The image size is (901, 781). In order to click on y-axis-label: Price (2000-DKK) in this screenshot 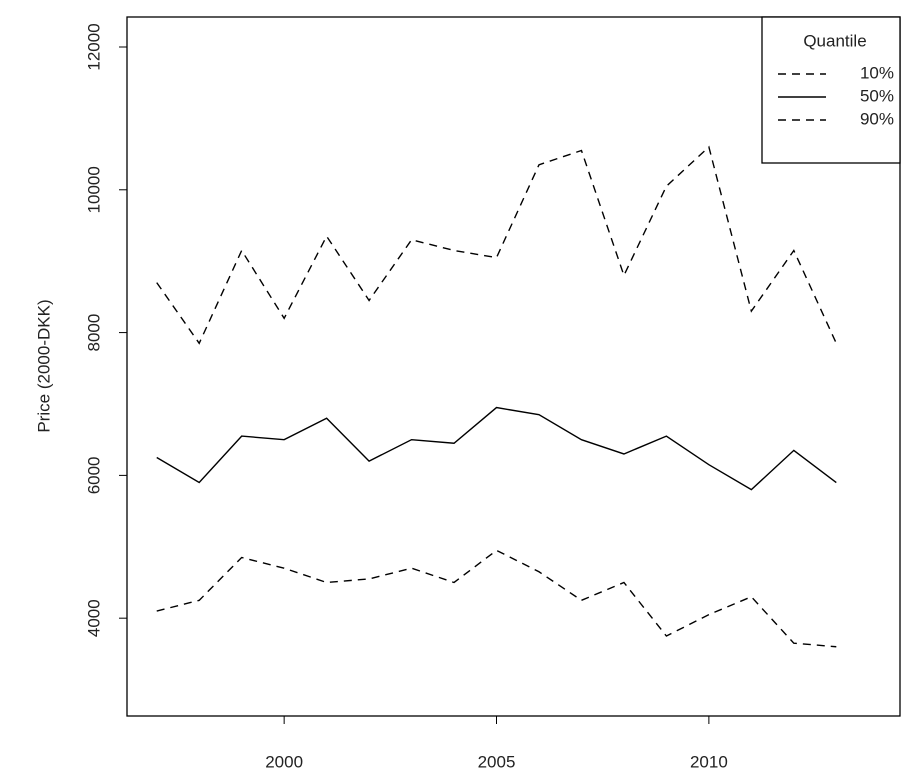, I will do `click(43, 365)`.